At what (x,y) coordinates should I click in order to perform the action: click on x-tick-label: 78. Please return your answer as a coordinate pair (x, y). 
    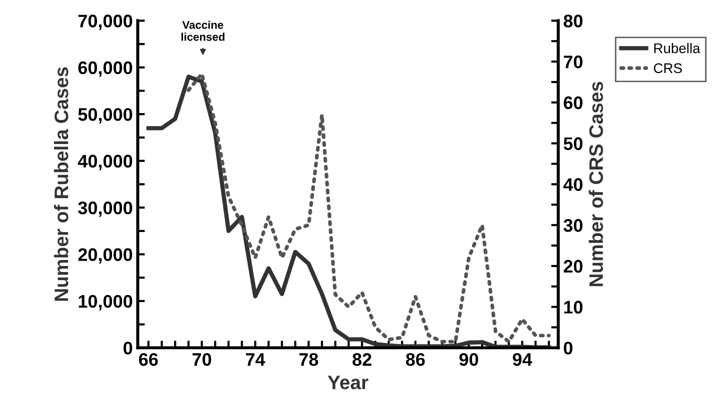
    Looking at the image, I should click on (308, 359).